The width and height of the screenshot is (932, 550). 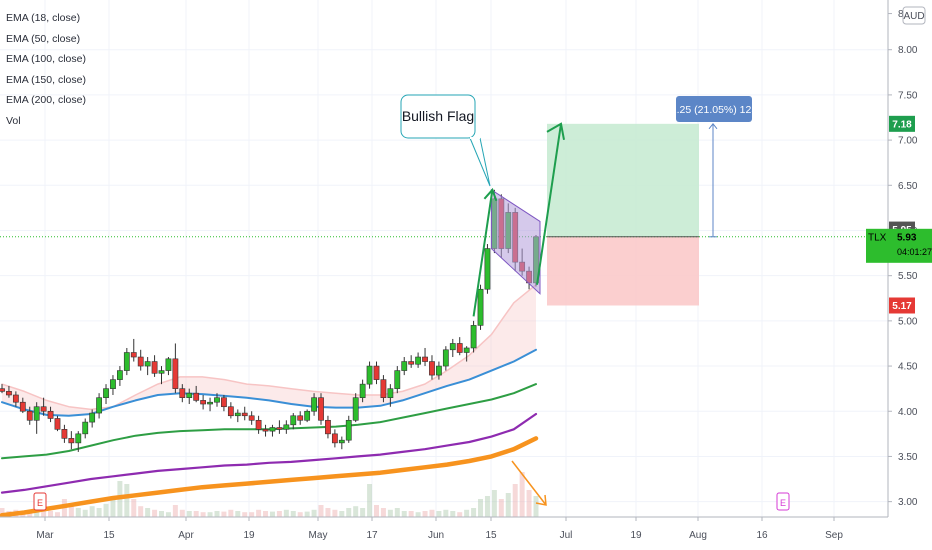 I want to click on y-tick-label: 7.50, so click(x=908, y=95).